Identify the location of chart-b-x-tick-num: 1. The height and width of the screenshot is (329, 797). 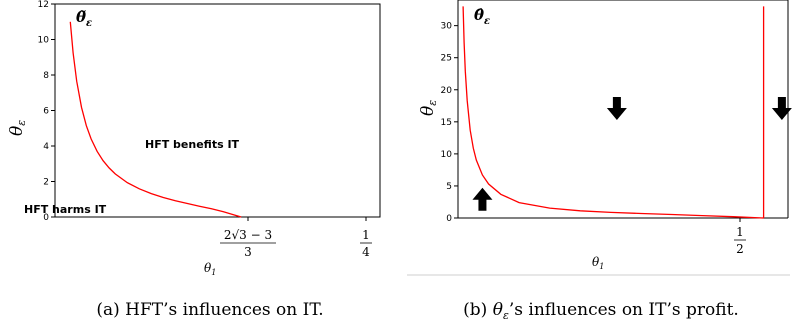
(740, 232).